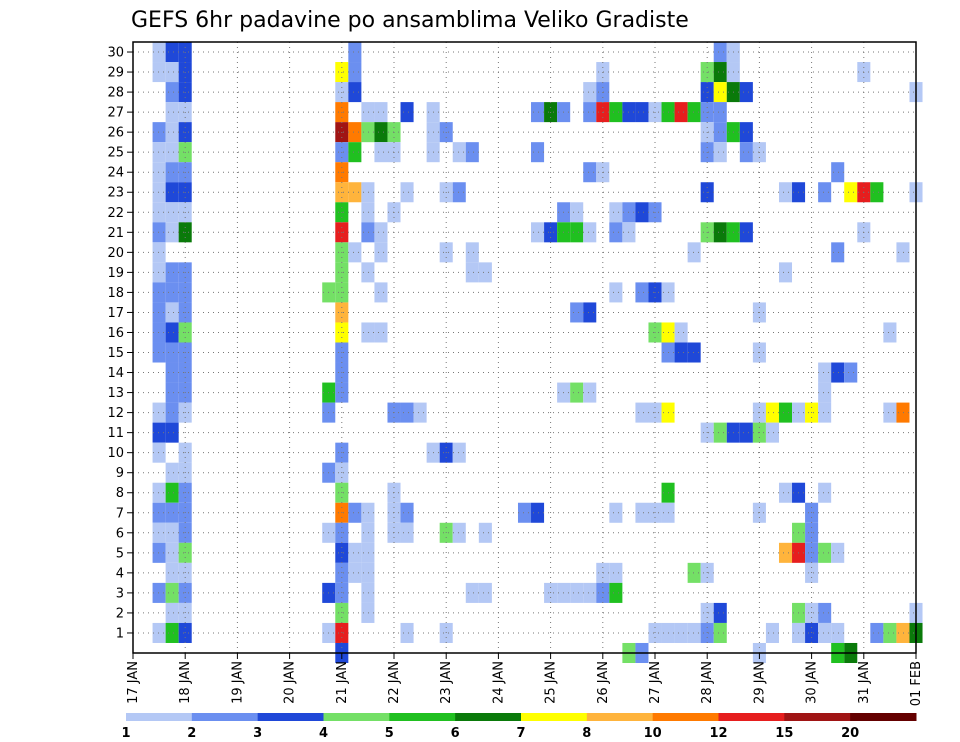 The image size is (960, 742). What do you see at coordinates (551, 682) in the screenshot?
I see `x-tick-label: 25 JAN` at bounding box center [551, 682].